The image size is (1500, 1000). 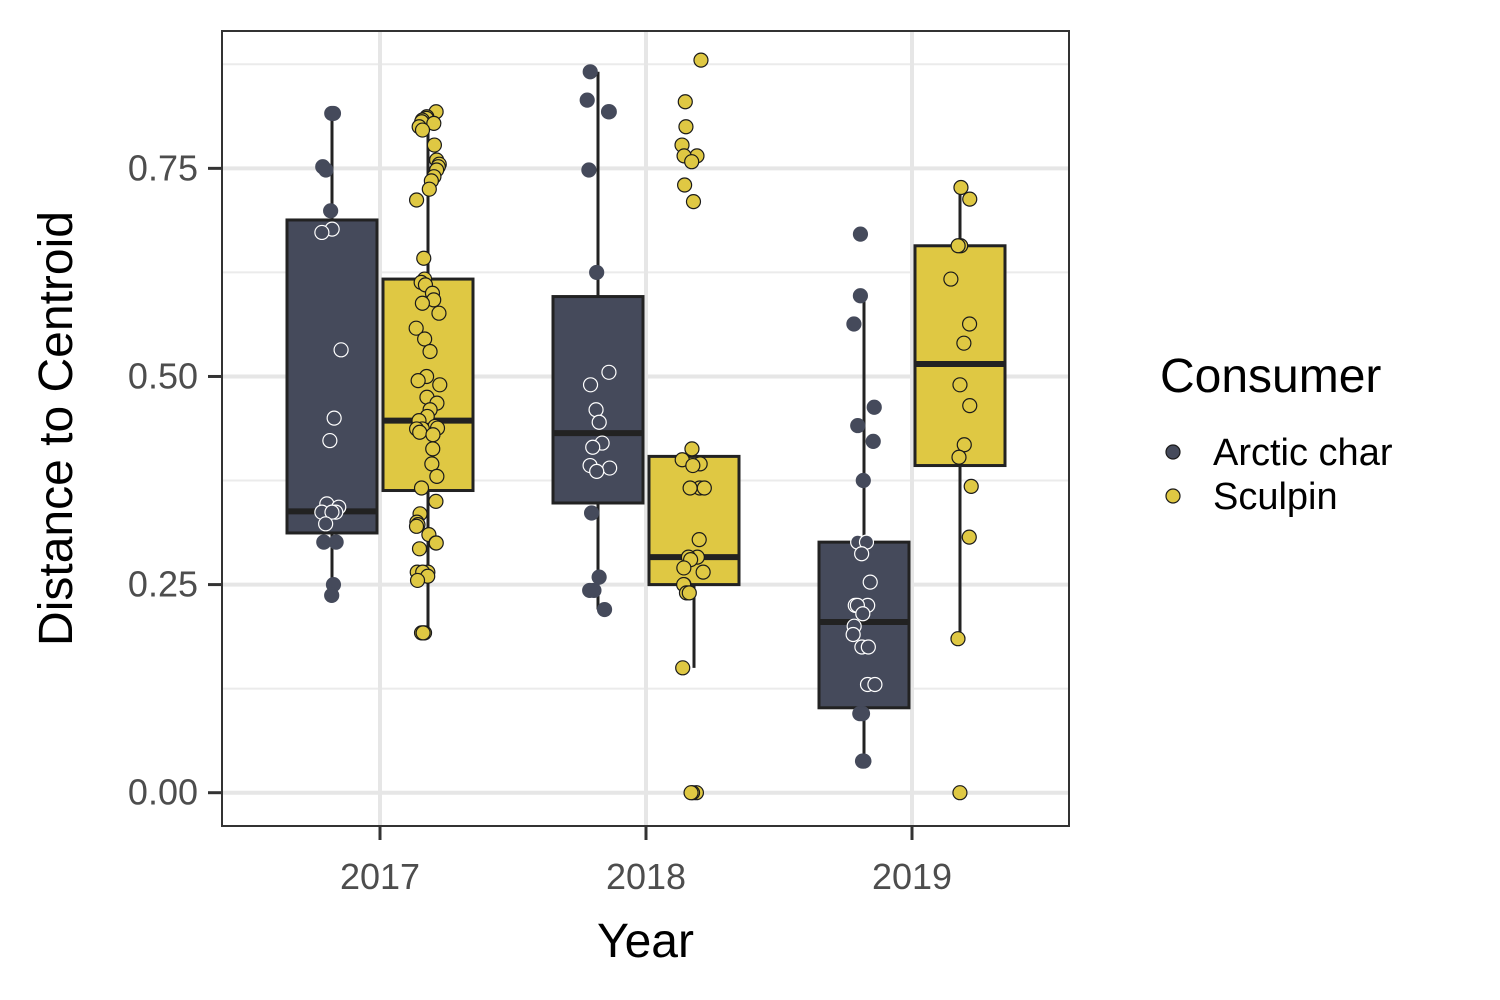 I want to click on legend-key-arctic-char, so click(x=1173, y=452).